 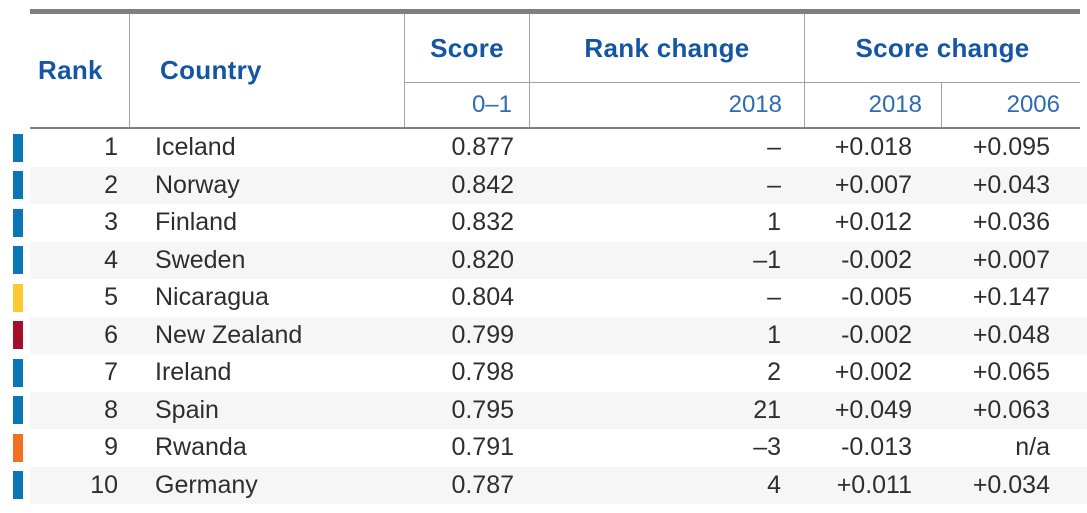 What do you see at coordinates (467, 48) in the screenshot?
I see `col-header-score: Score` at bounding box center [467, 48].